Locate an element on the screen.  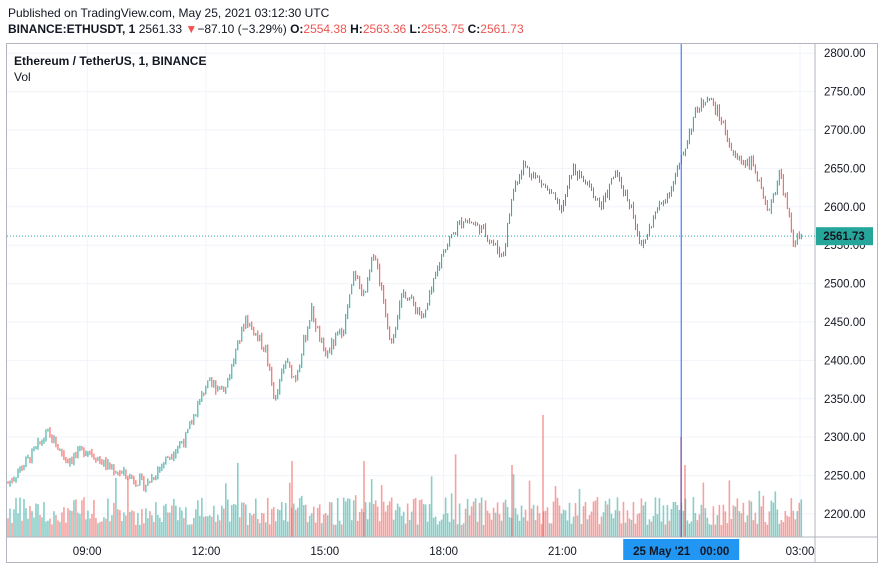
y-tick-label: 2400.00 is located at coordinates (845, 361).